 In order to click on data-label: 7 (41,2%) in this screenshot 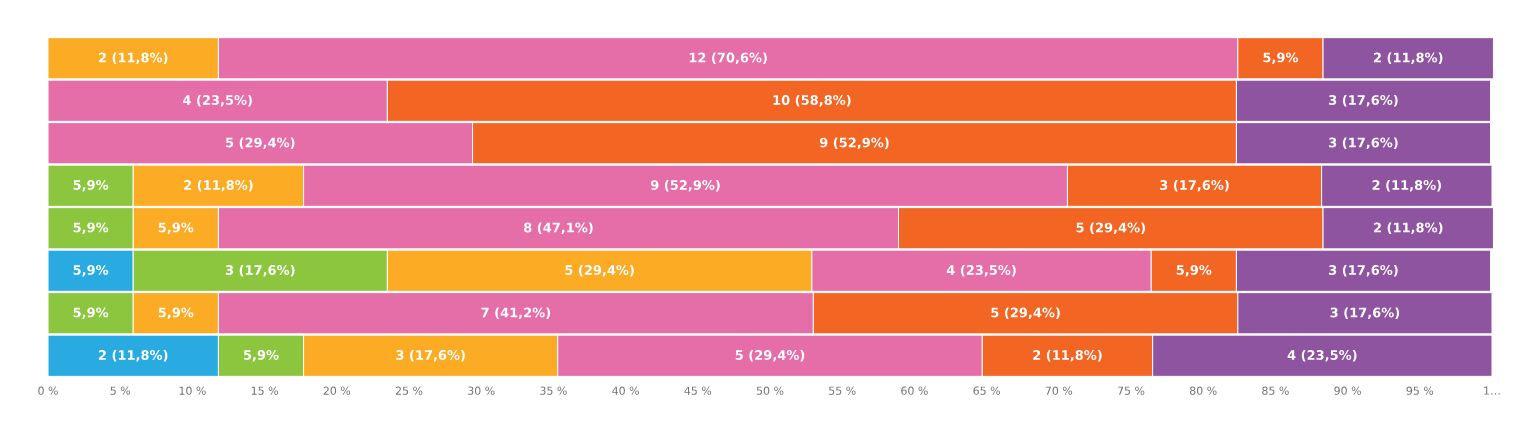, I will do `click(516, 313)`.